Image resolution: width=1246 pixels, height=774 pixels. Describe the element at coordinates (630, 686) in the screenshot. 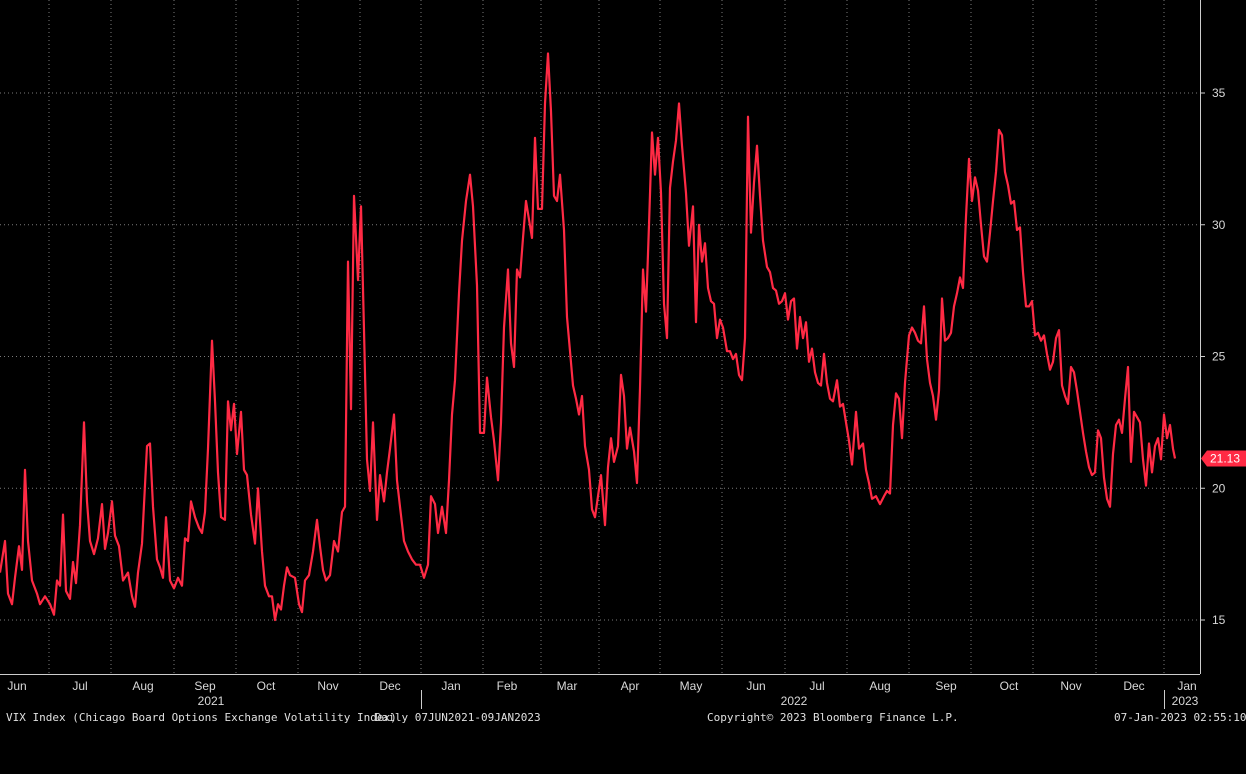

I see `x-month-label: Apr` at that location.